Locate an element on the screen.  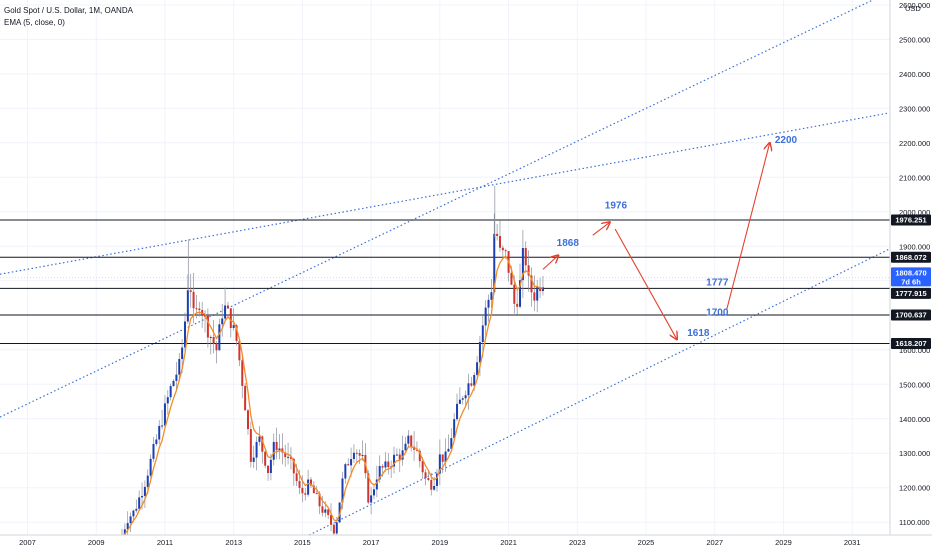
current-price-tag-text: 1808.470 is located at coordinates (910, 272).